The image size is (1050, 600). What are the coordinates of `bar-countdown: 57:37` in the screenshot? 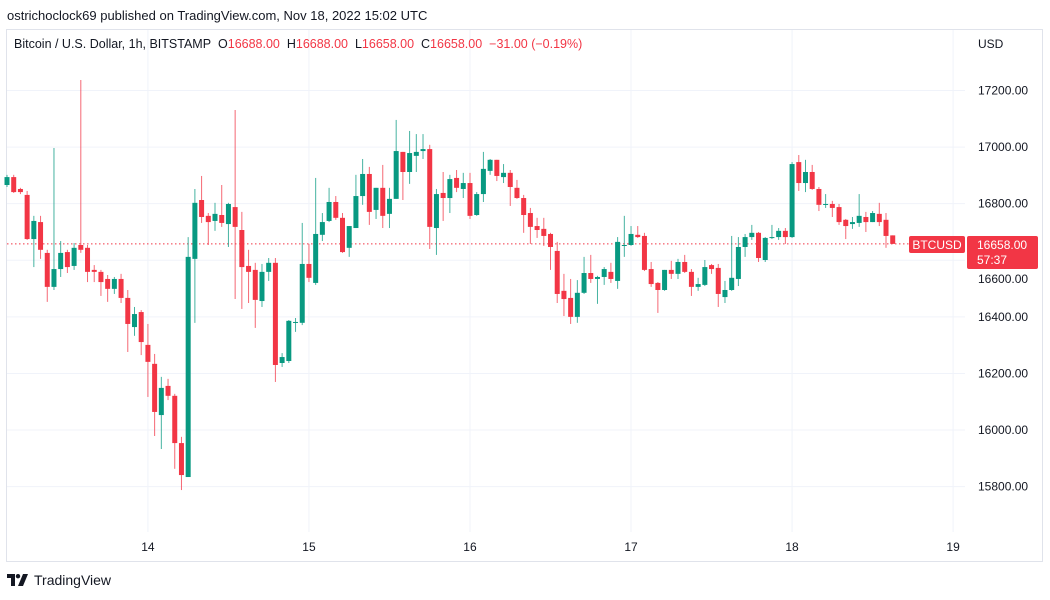 It's located at (992, 260).